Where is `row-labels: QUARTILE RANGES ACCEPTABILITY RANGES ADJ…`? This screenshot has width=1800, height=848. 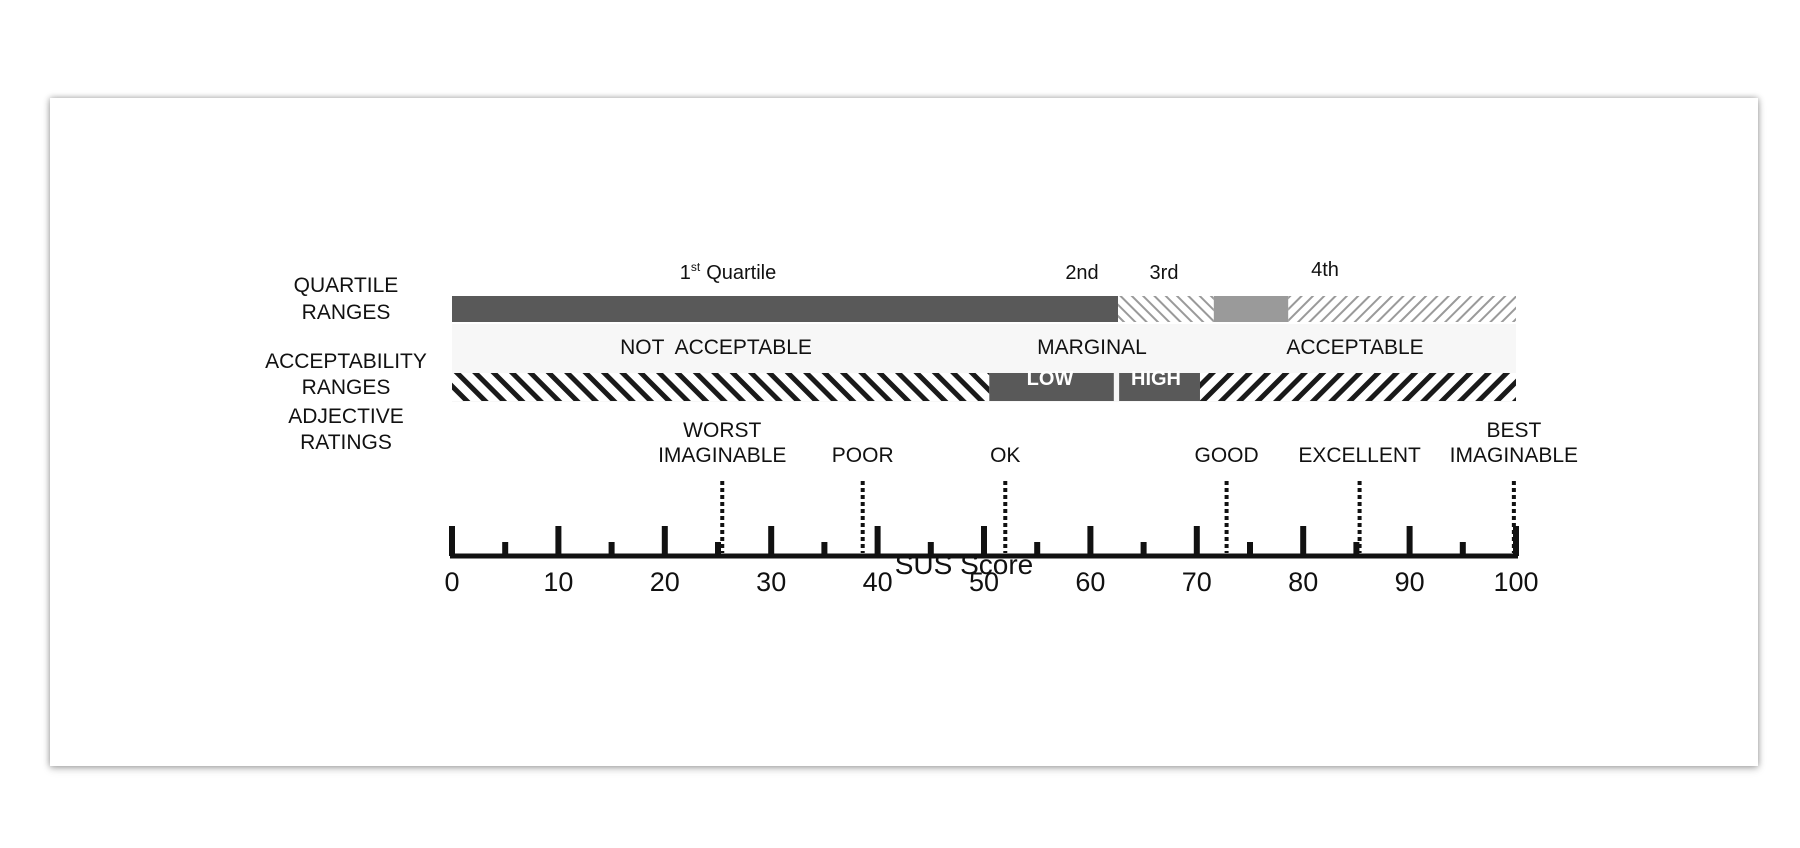
row-labels: QUARTILE RANGES ACCEPTABILITY RANGES ADJ… is located at coordinates (346, 364).